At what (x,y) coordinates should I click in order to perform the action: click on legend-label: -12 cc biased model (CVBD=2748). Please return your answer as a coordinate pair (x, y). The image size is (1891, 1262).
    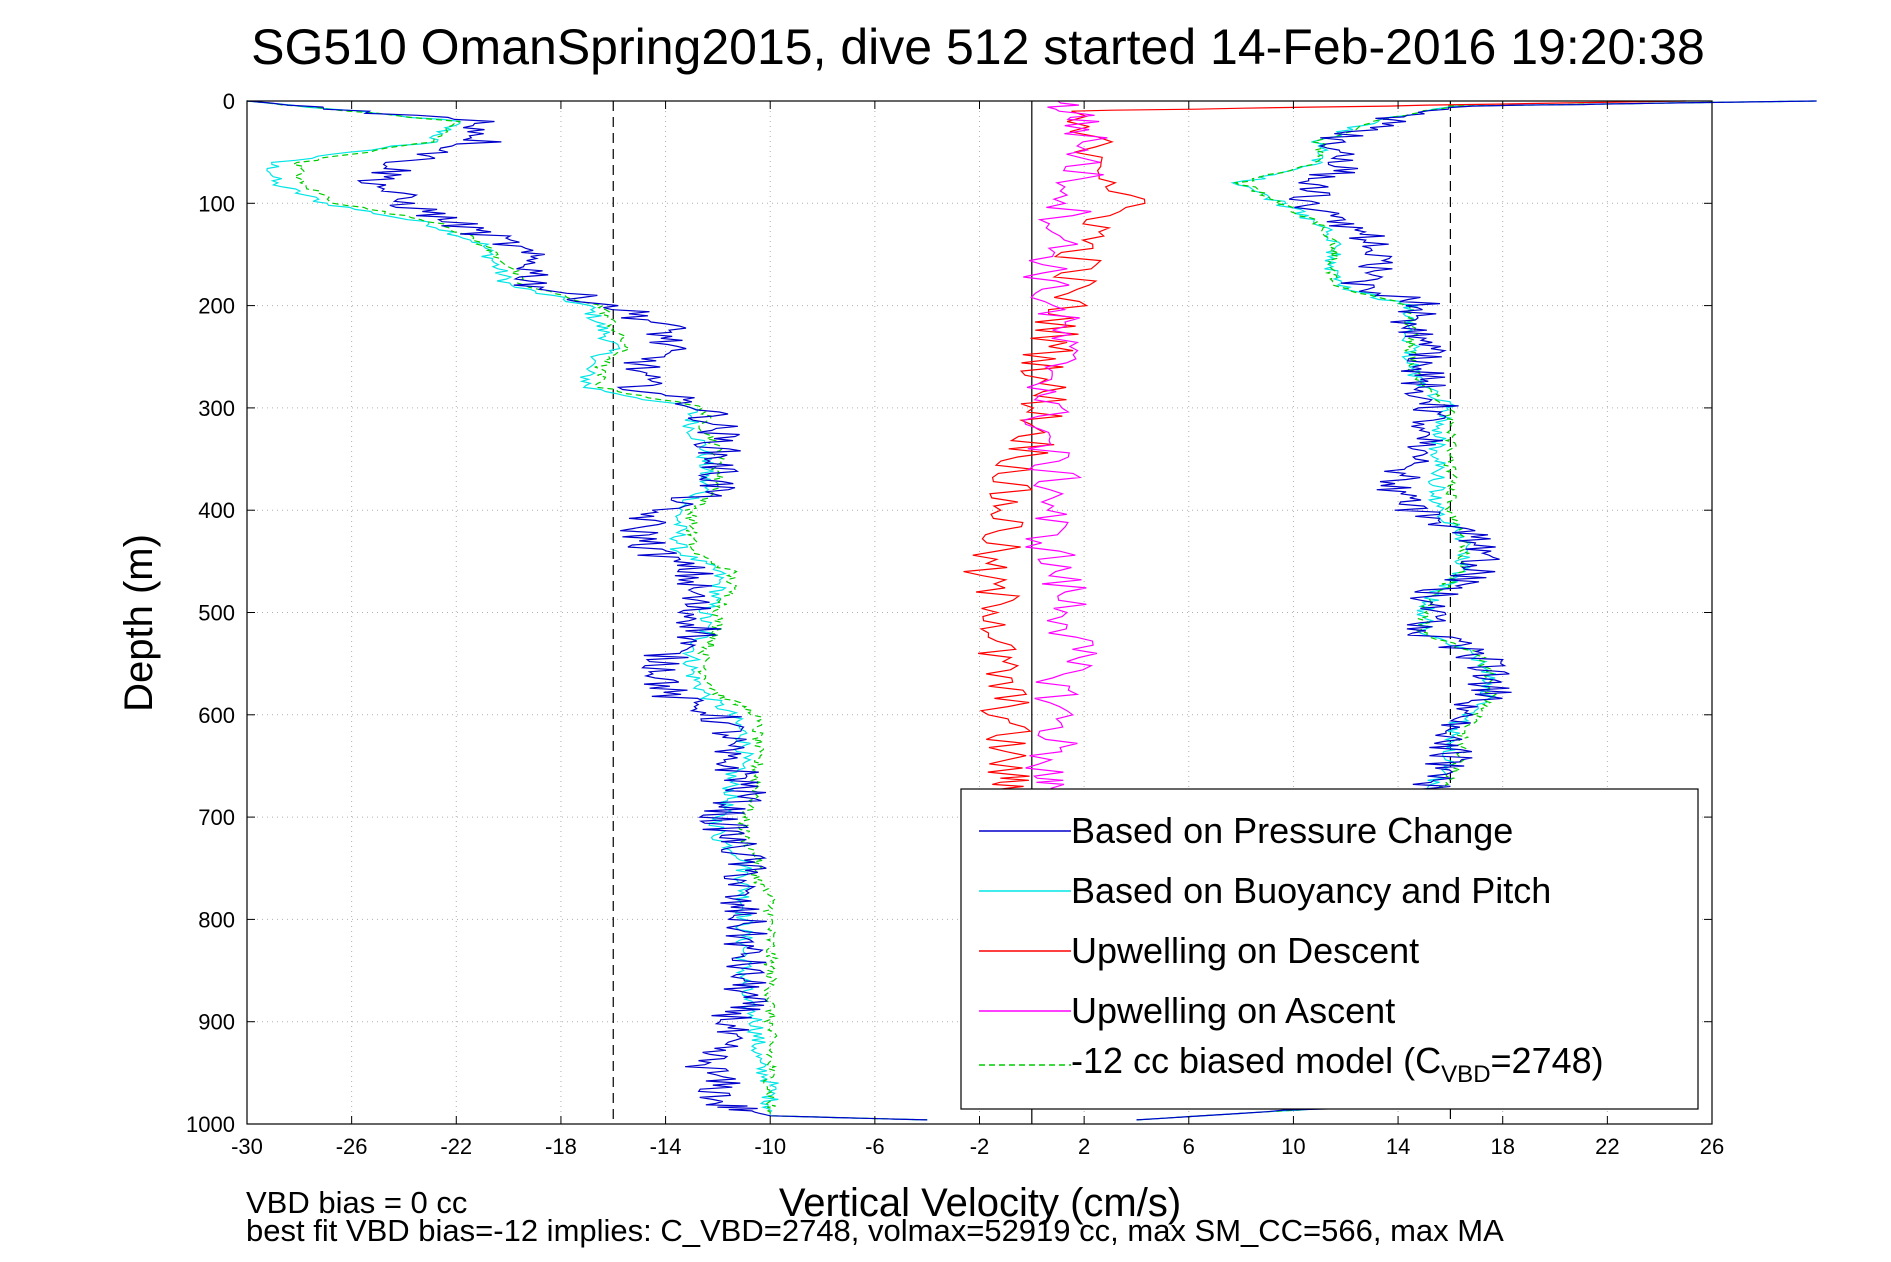
    Looking at the image, I should click on (1337, 1064).